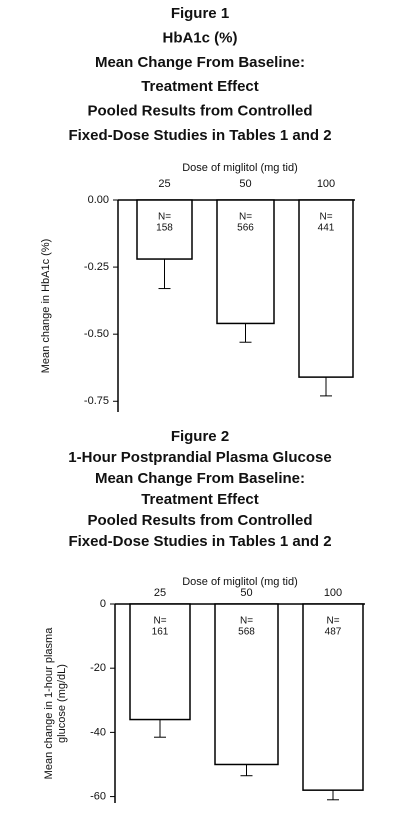 The height and width of the screenshot is (837, 400). I want to click on y-tick-label: -0.50, so click(96, 334).